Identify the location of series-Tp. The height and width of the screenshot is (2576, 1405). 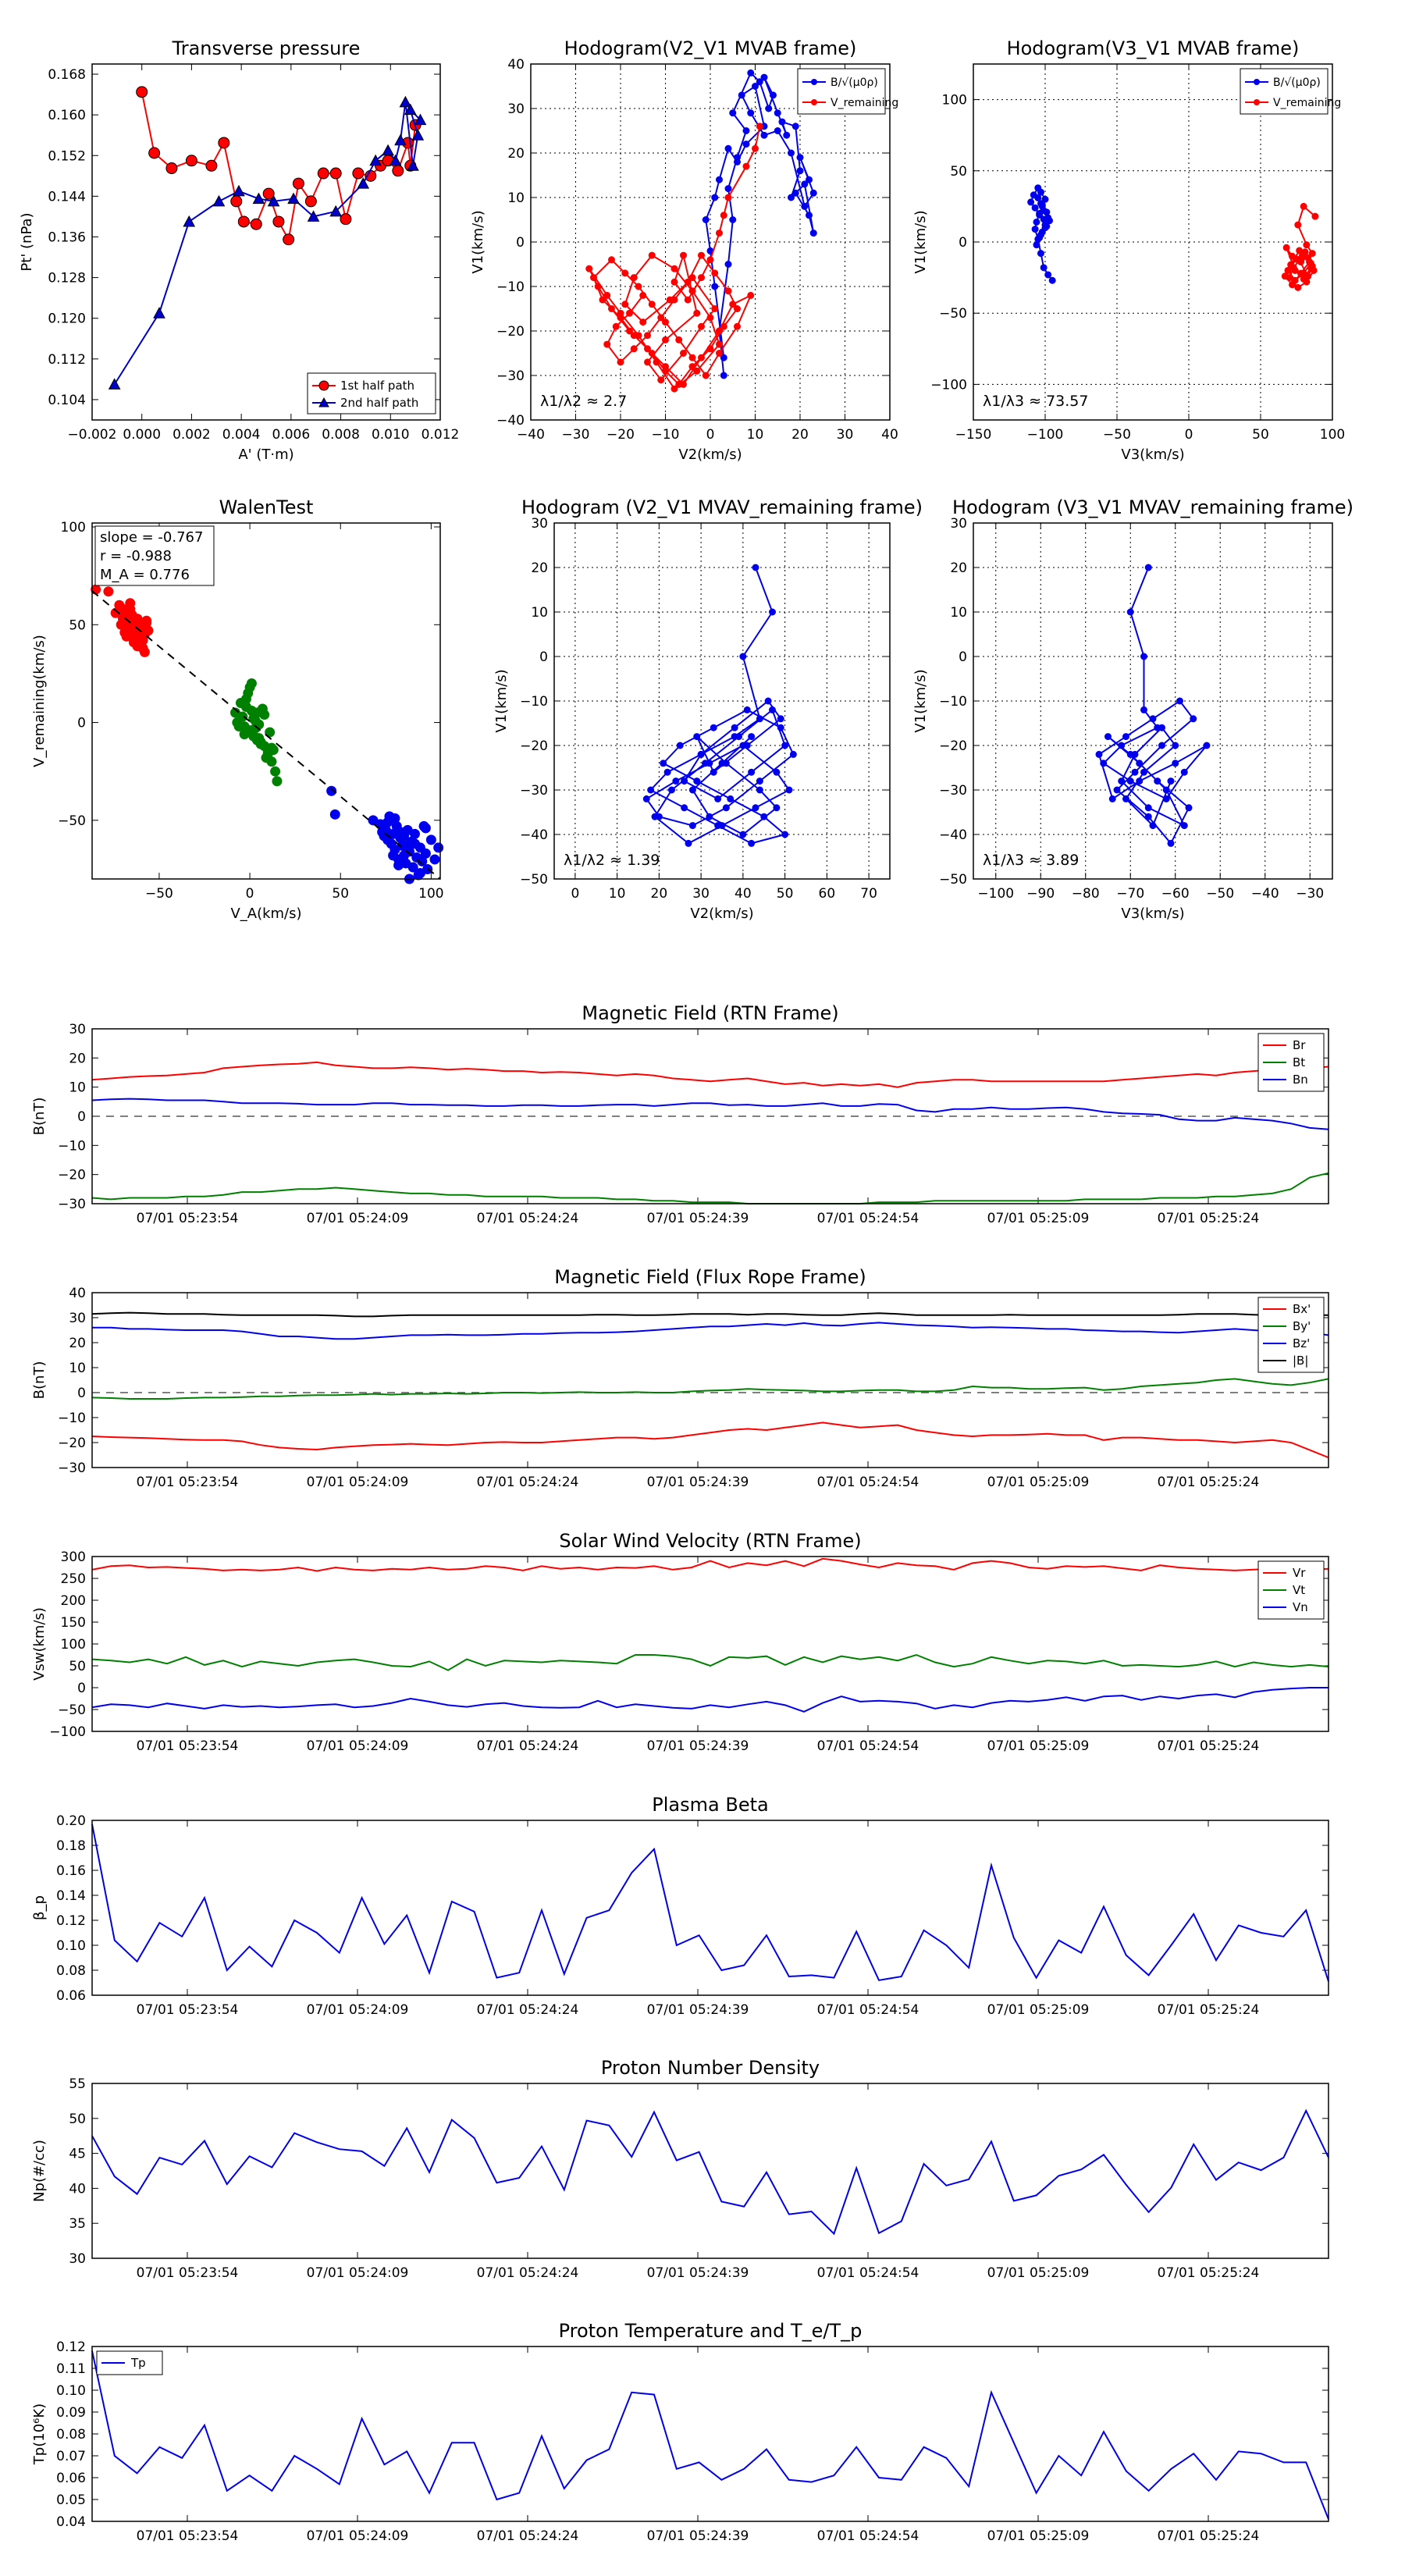
(710, 2435).